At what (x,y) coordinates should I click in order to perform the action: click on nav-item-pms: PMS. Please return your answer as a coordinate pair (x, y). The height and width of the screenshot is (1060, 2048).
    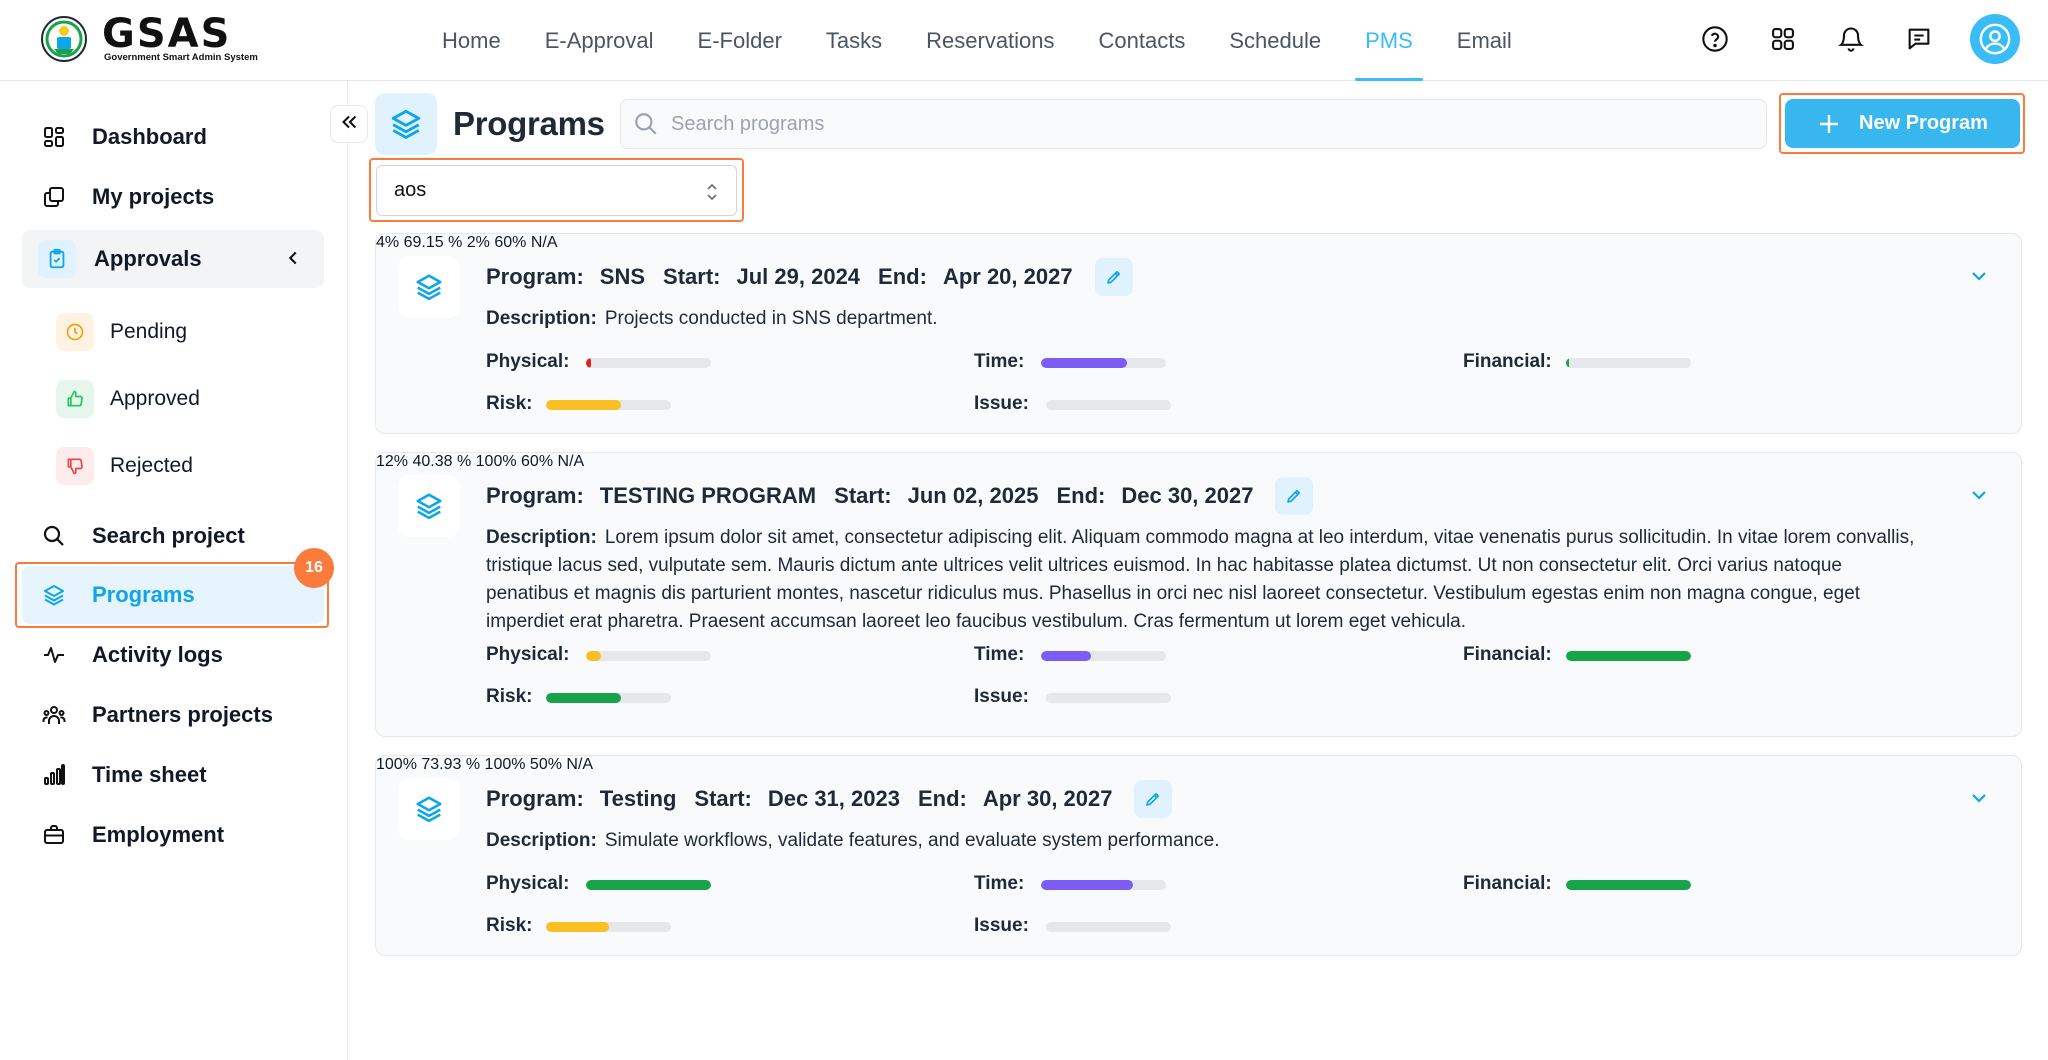
    Looking at the image, I should click on (1389, 40).